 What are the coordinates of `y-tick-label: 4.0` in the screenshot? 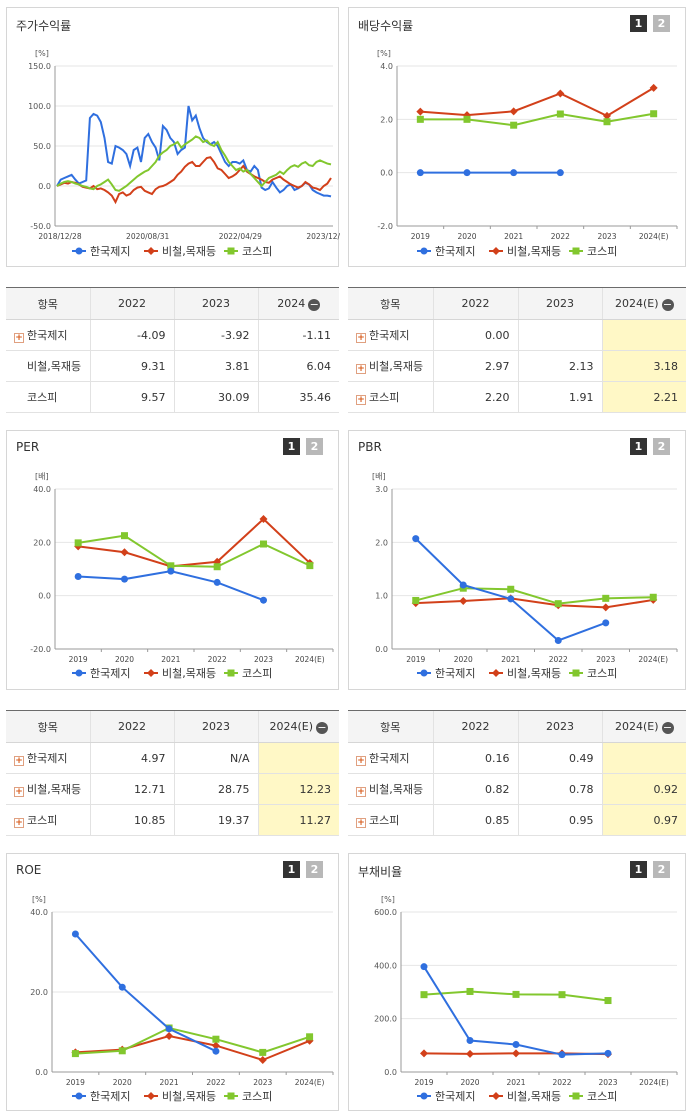 It's located at (386, 66).